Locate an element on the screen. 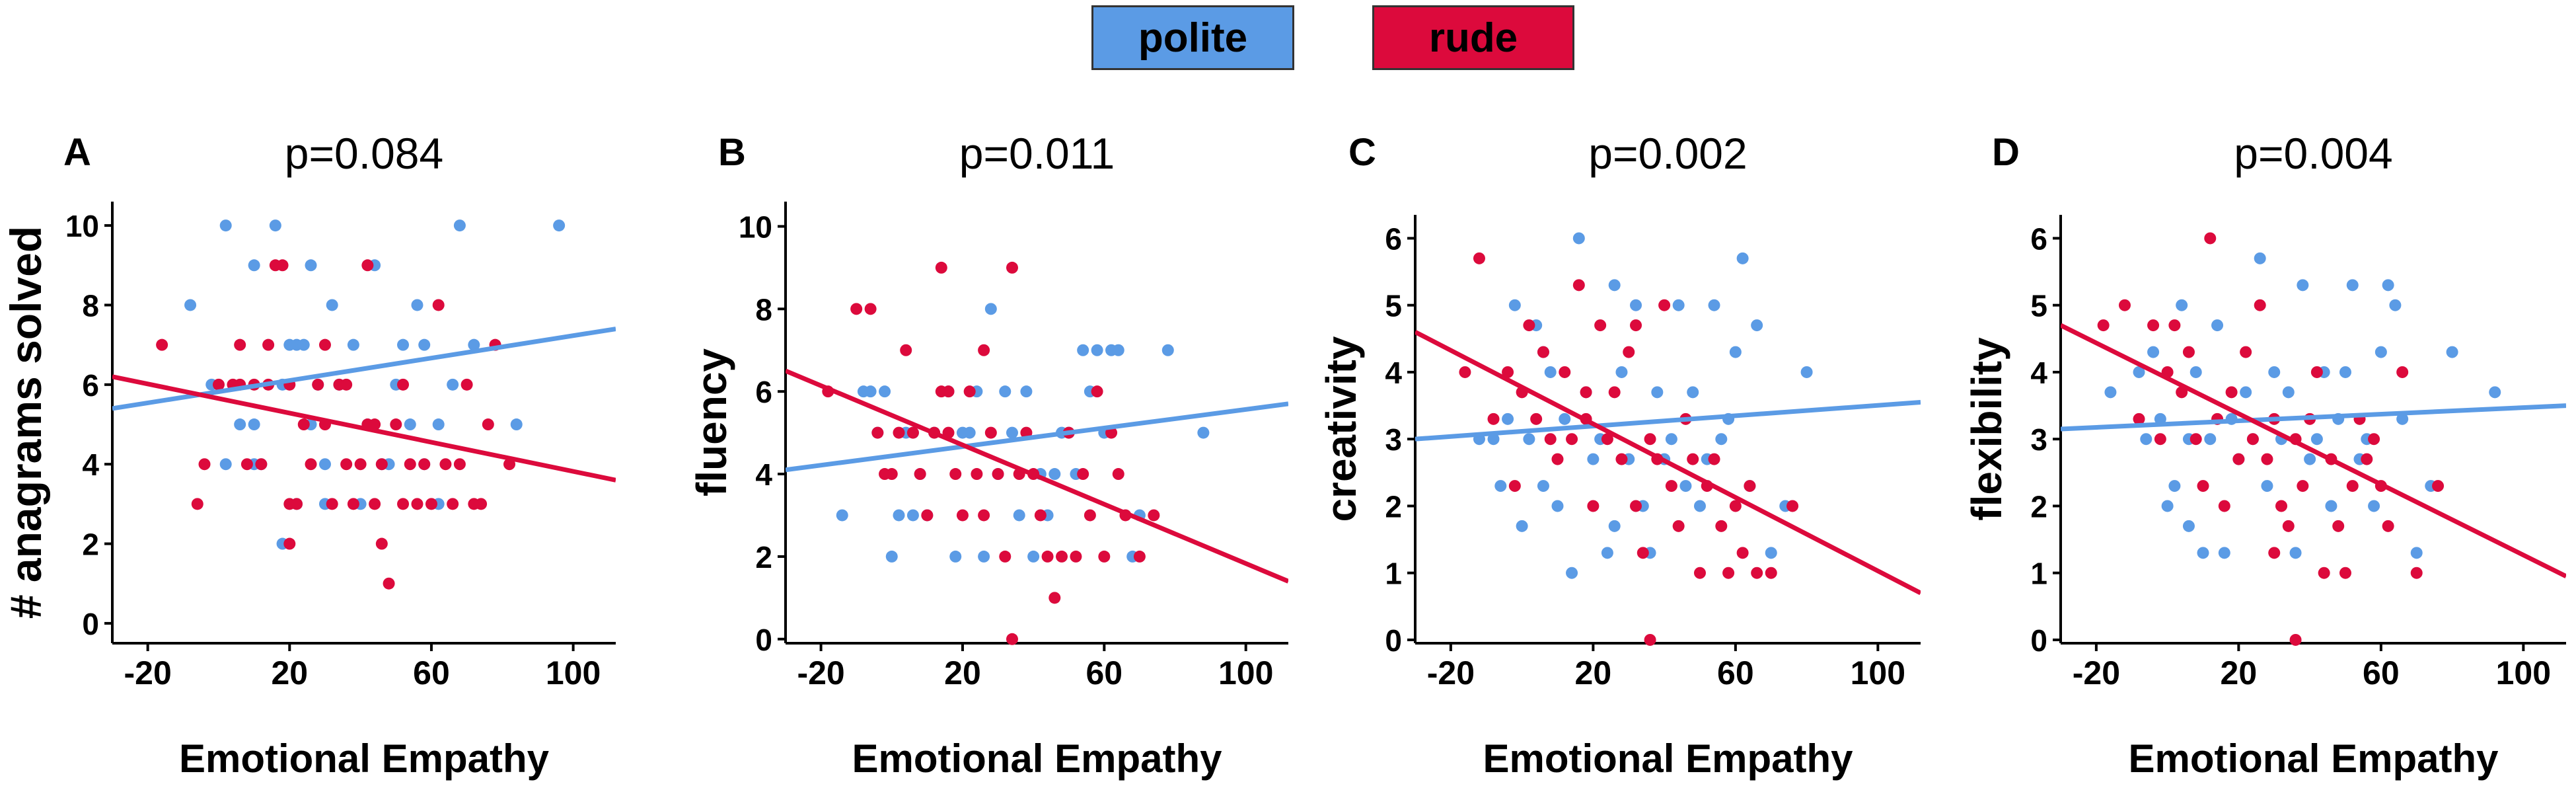 Image resolution: width=2576 pixels, height=786 pixels. y-tick-label: 5 is located at coordinates (2038, 306).